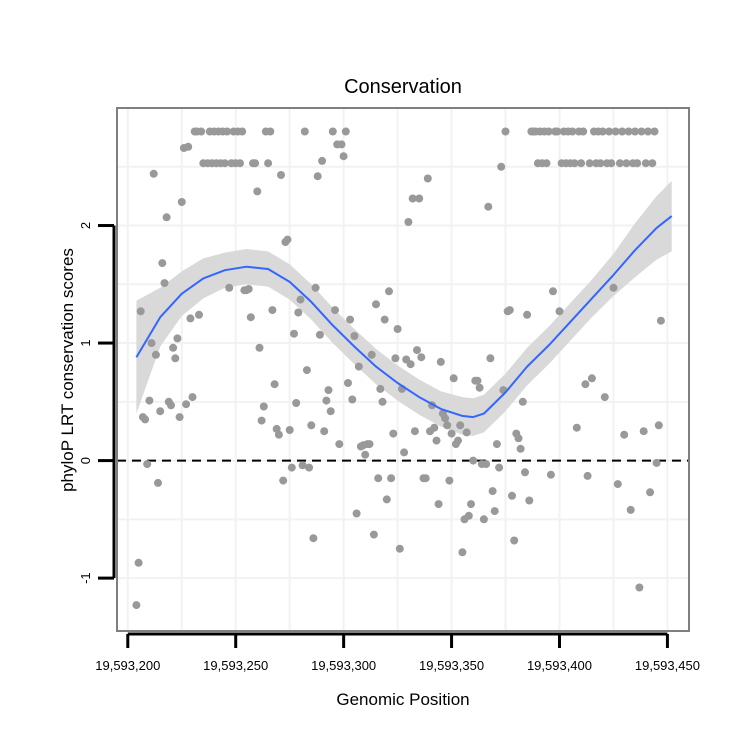  Describe the element at coordinates (85, 460) in the screenshot. I see `y-tick-label: 0` at that location.